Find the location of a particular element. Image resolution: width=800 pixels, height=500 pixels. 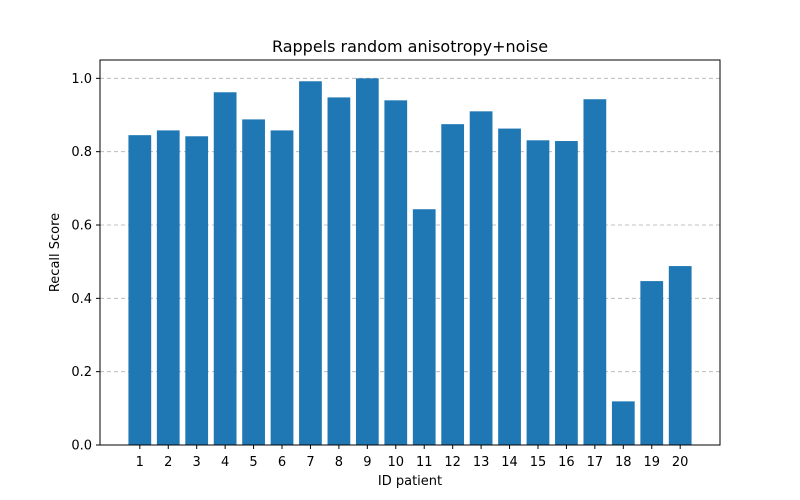

x-tick-label: 20 is located at coordinates (680, 462).